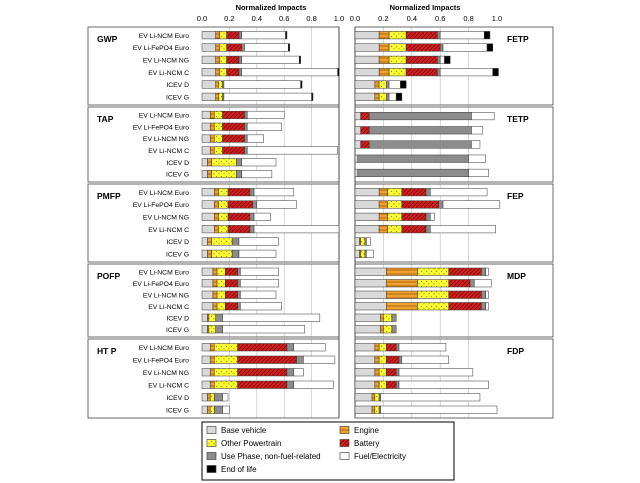 Image resolution: width=640 pixels, height=483 pixels. What do you see at coordinates (348, 7) in the screenshot?
I see `axis-titles: Normalized Impacts Normalized Impacts` at bounding box center [348, 7].